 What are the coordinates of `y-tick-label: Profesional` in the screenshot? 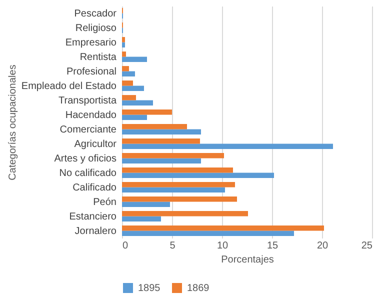 It's located at (91, 72).